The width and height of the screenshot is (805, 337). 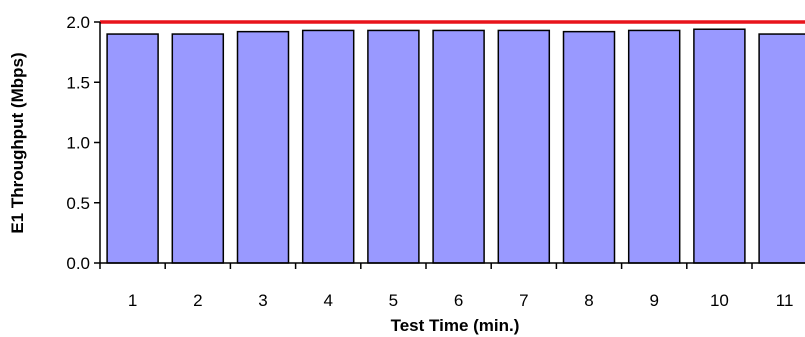 What do you see at coordinates (327, 300) in the screenshot?
I see `x-tick-label: 4` at bounding box center [327, 300].